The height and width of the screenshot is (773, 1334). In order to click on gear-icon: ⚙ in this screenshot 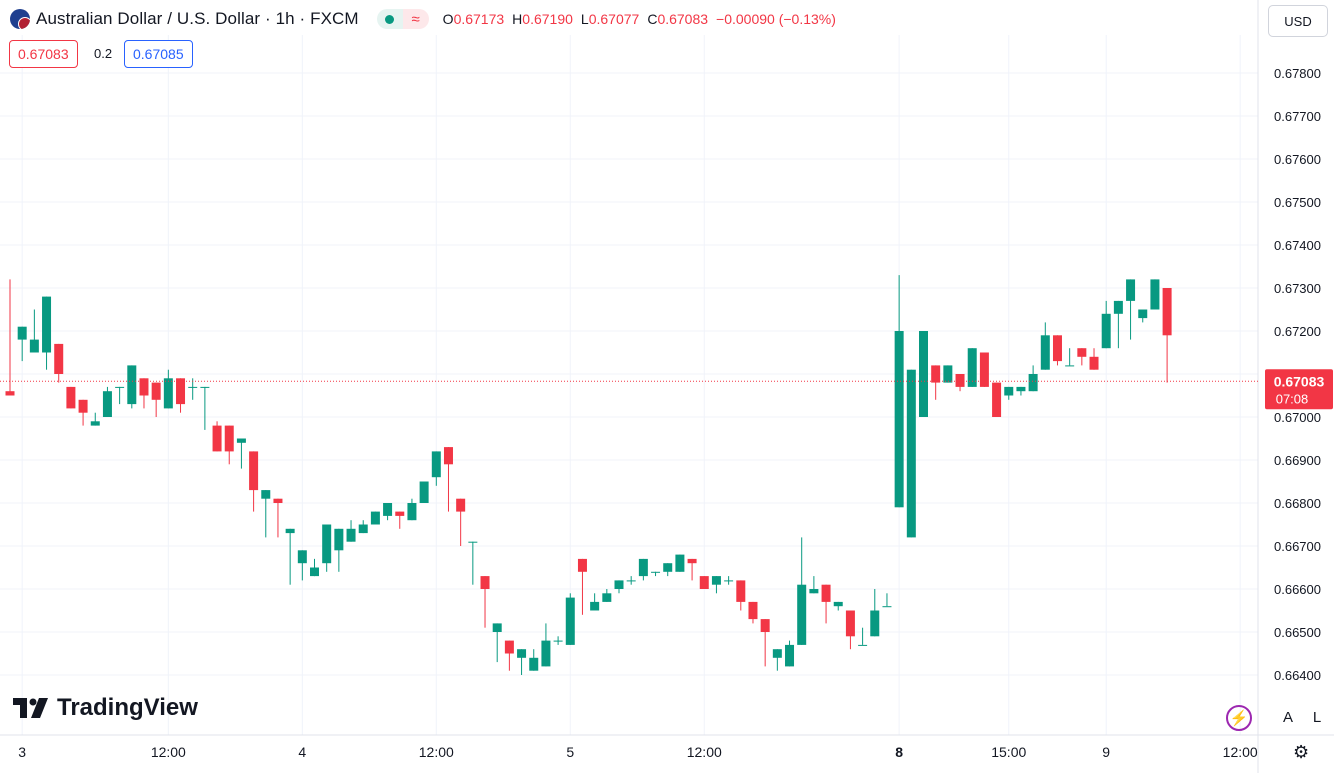, I will do `click(1301, 752)`.